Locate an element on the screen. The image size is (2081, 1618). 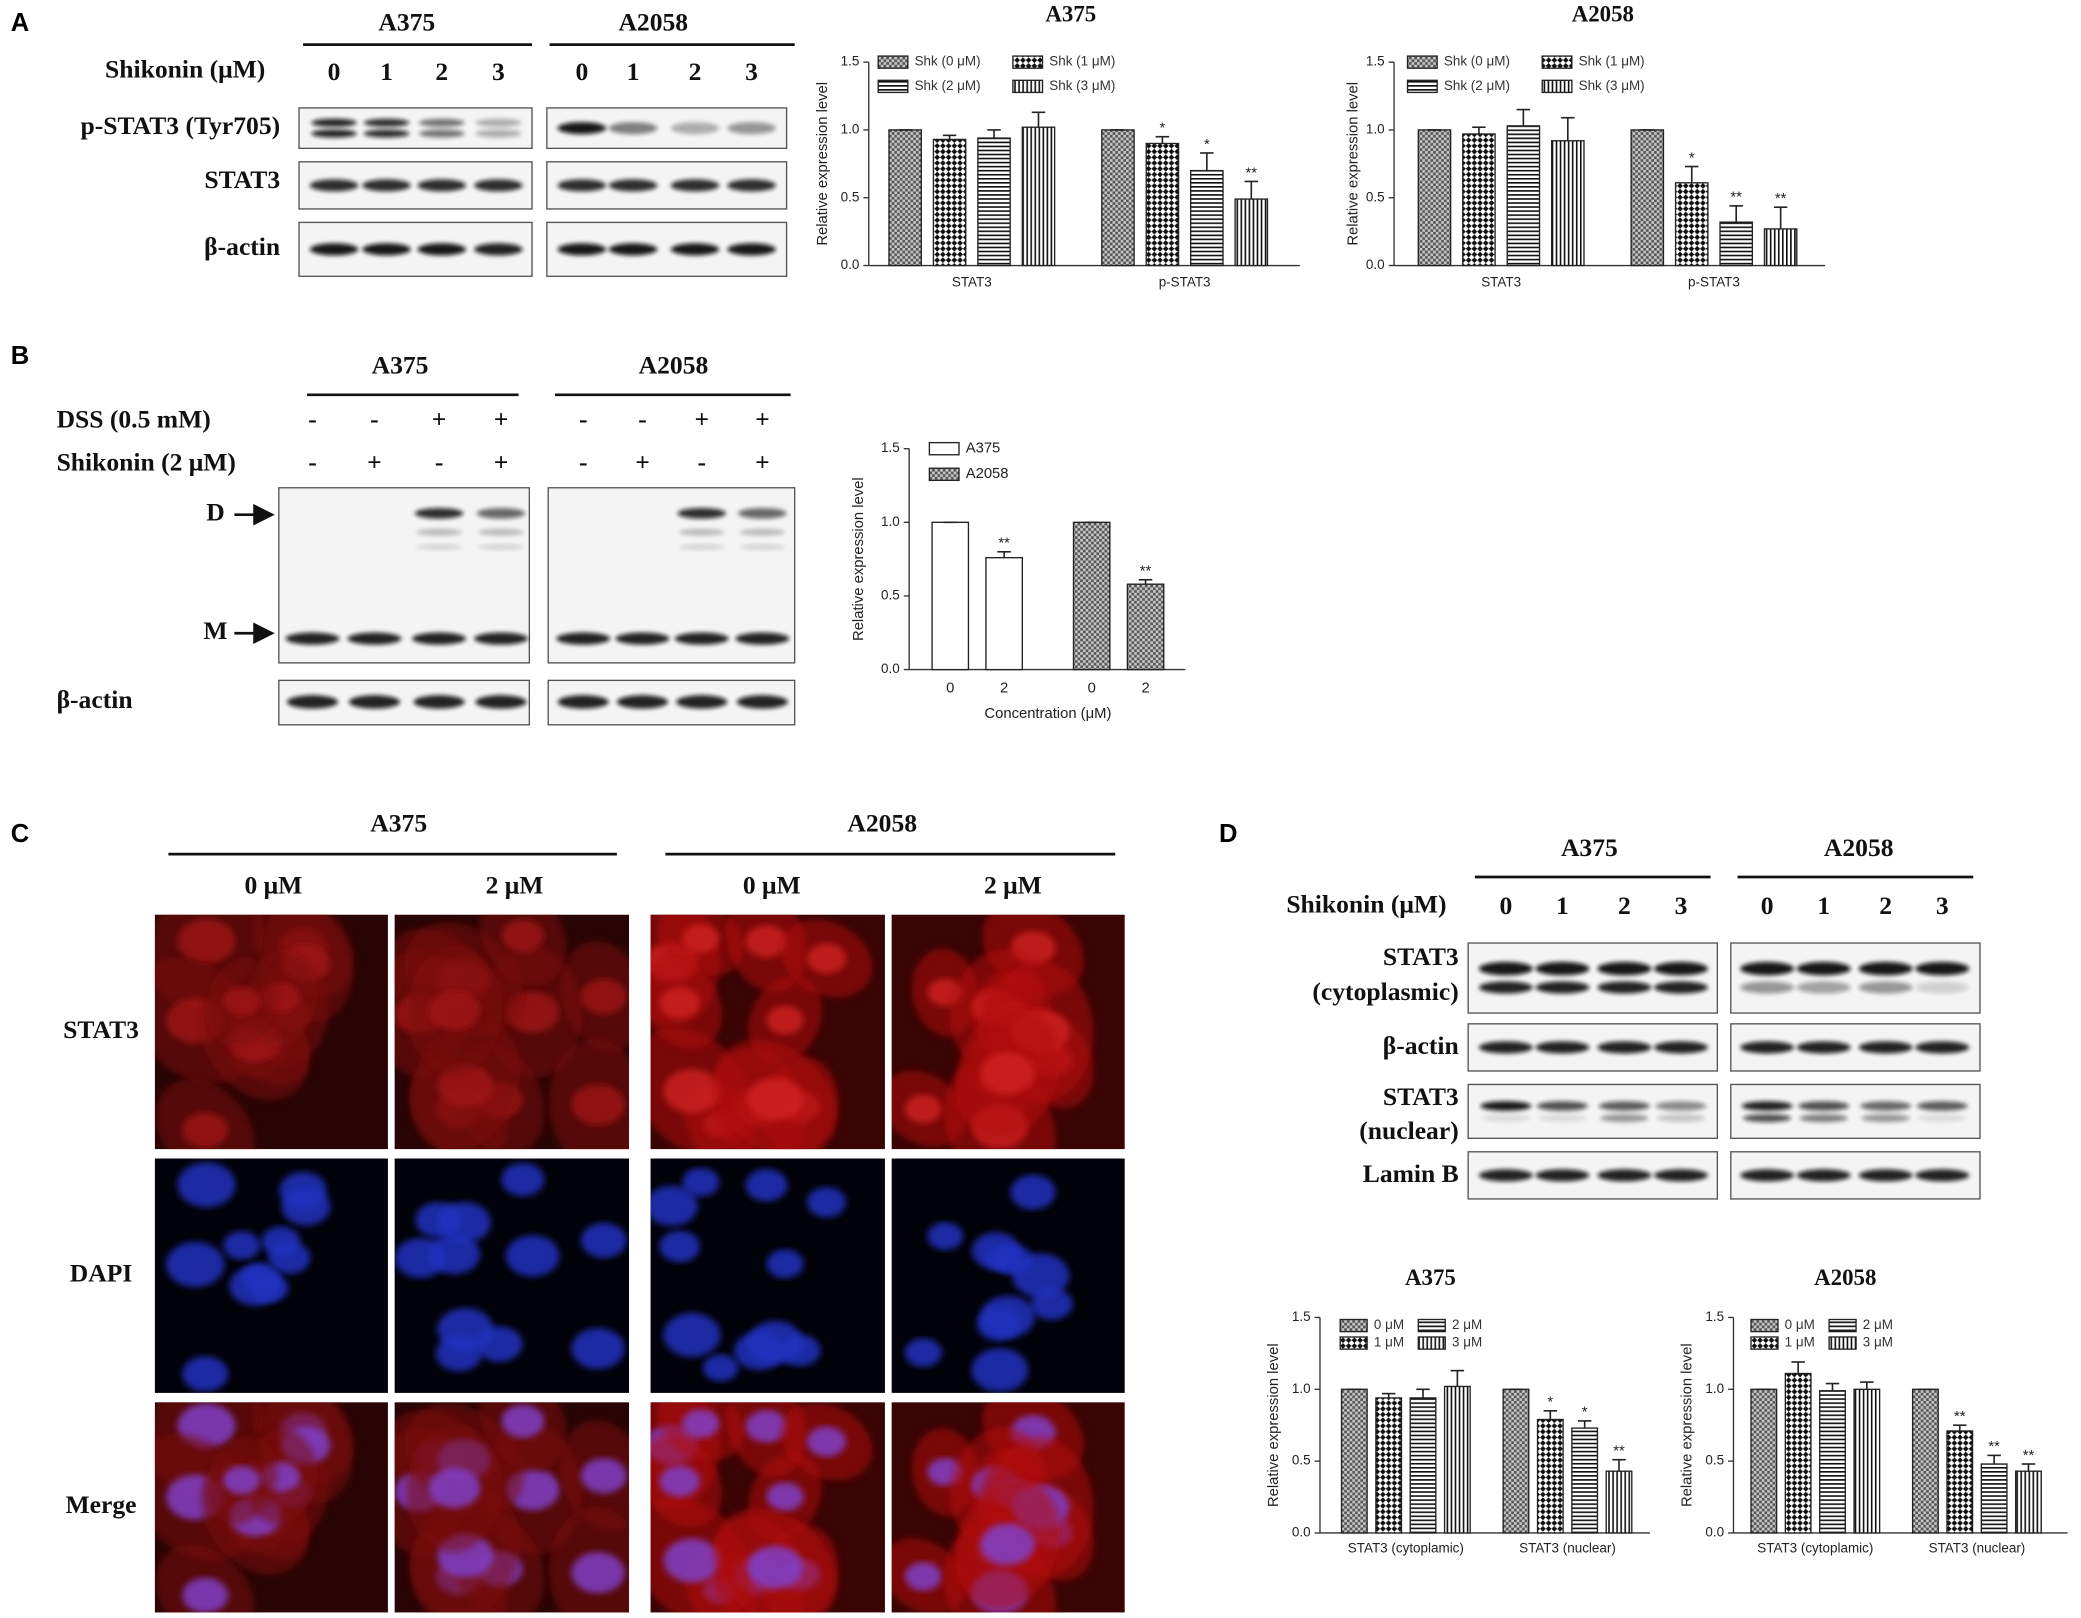
dose-label: 0 is located at coordinates (581, 71).